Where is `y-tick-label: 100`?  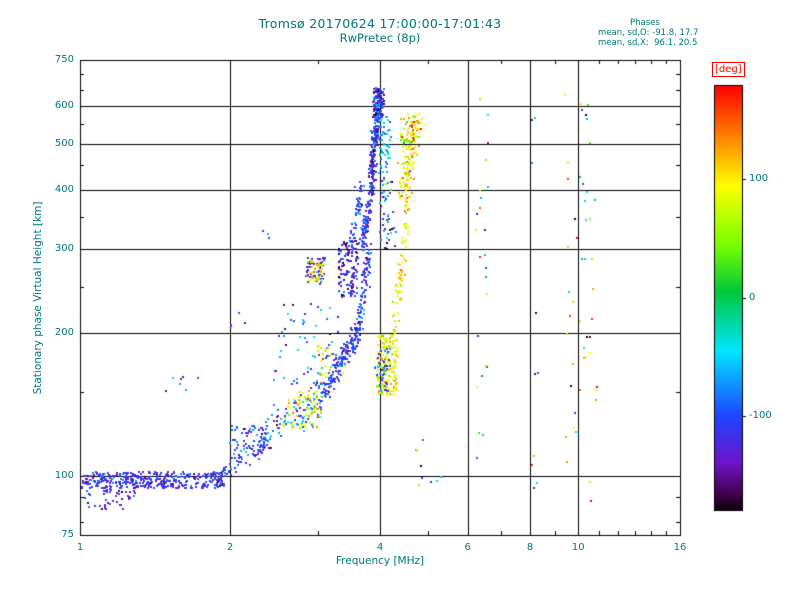 y-tick-label: 100 is located at coordinates (64, 475).